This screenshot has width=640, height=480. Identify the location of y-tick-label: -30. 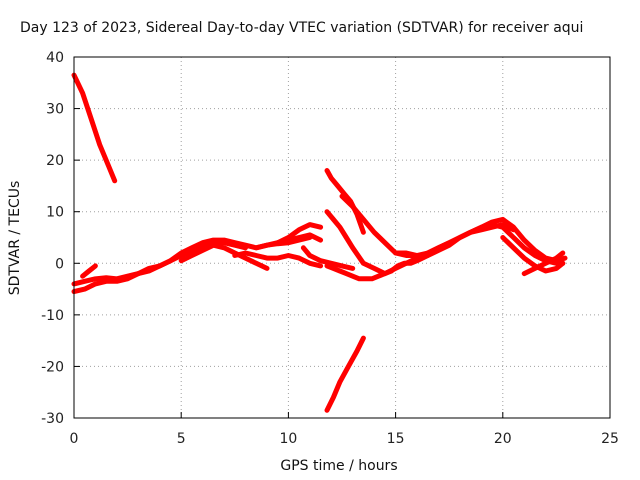
(52, 419).